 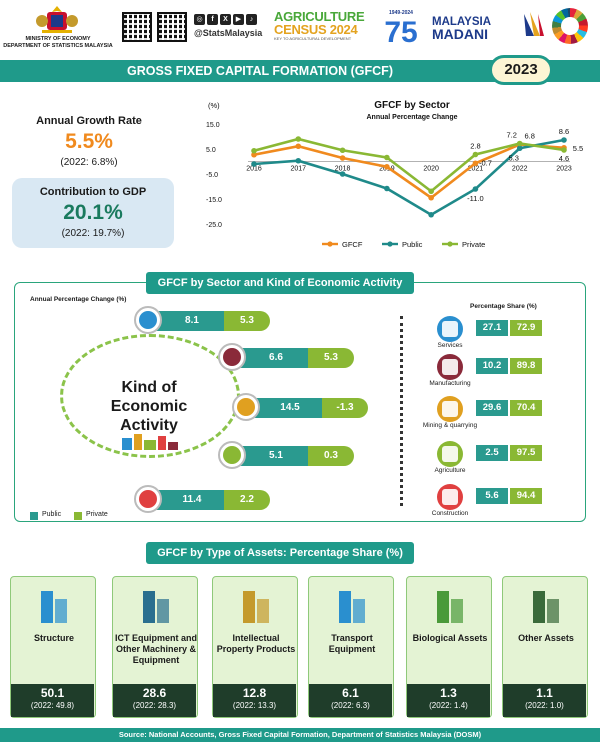 What do you see at coordinates (503, 306) in the screenshot?
I see `share-label: Percentage Share (%)` at bounding box center [503, 306].